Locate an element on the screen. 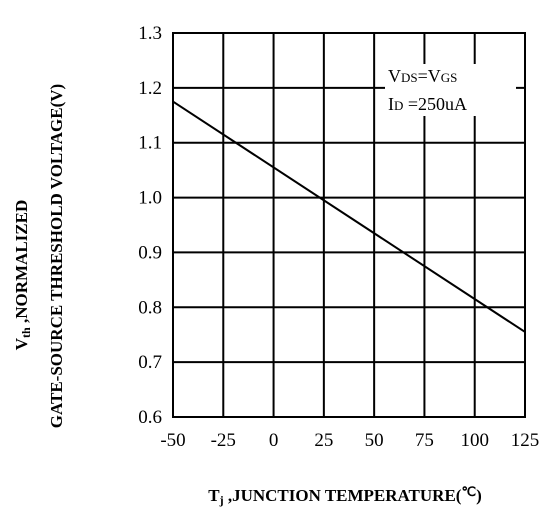 This screenshot has width=550, height=512. x-tick-label: -25 is located at coordinates (223, 440).